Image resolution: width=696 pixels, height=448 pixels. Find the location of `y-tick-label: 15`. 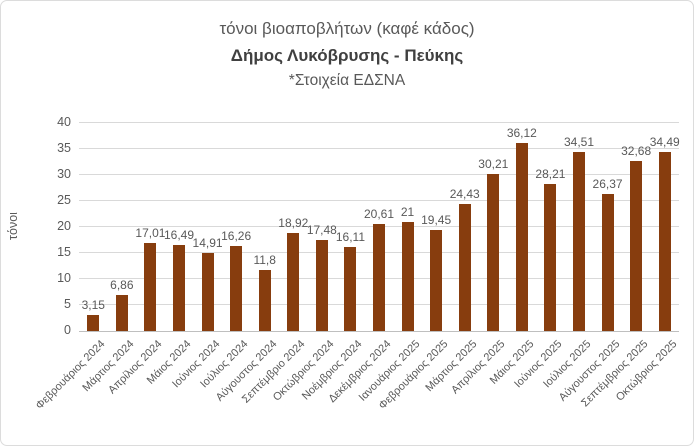

y-tick-label: 15 is located at coordinates (64, 252).